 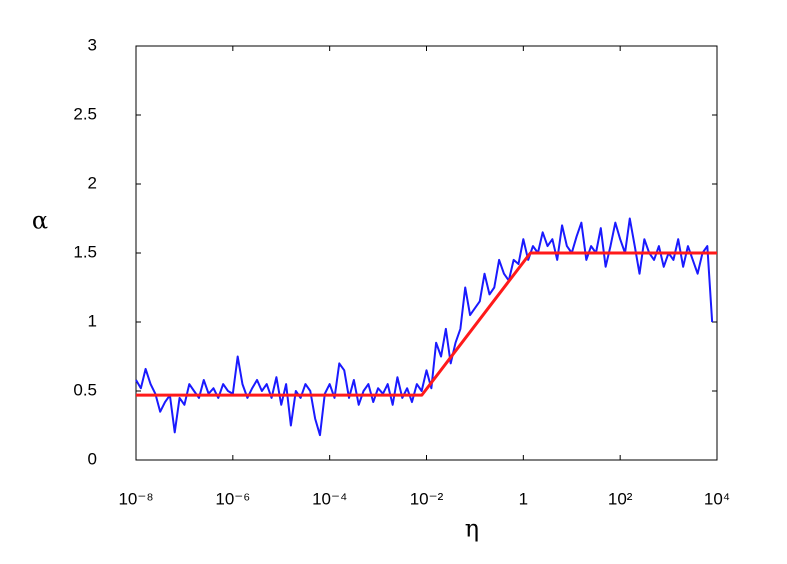 What do you see at coordinates (85, 389) in the screenshot?
I see `y-tick-label: 0.5` at bounding box center [85, 389].